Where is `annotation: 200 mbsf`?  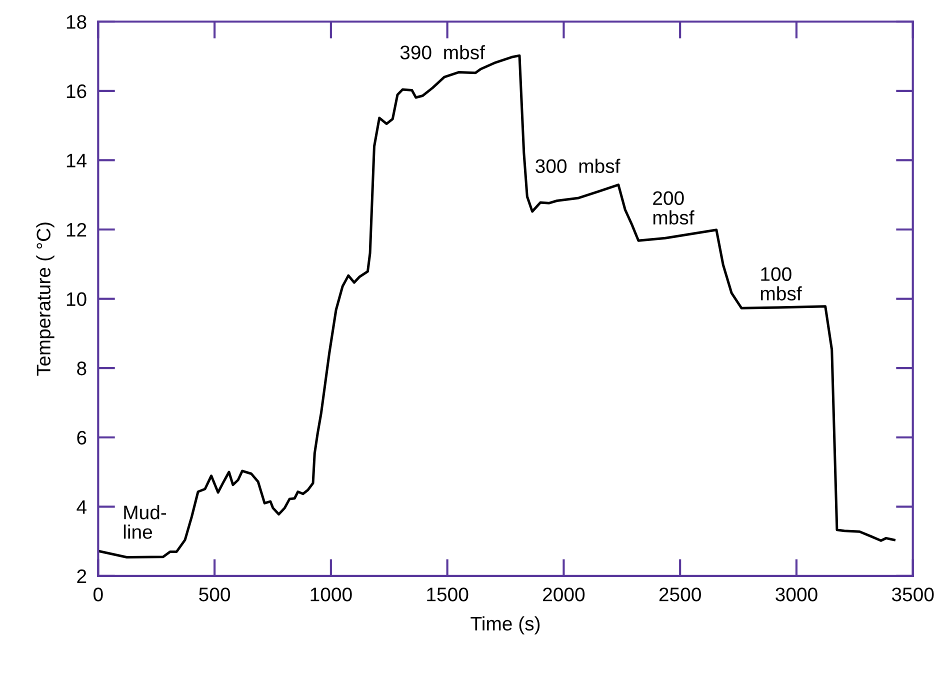 annotation: 200 mbsf is located at coordinates (673, 208).